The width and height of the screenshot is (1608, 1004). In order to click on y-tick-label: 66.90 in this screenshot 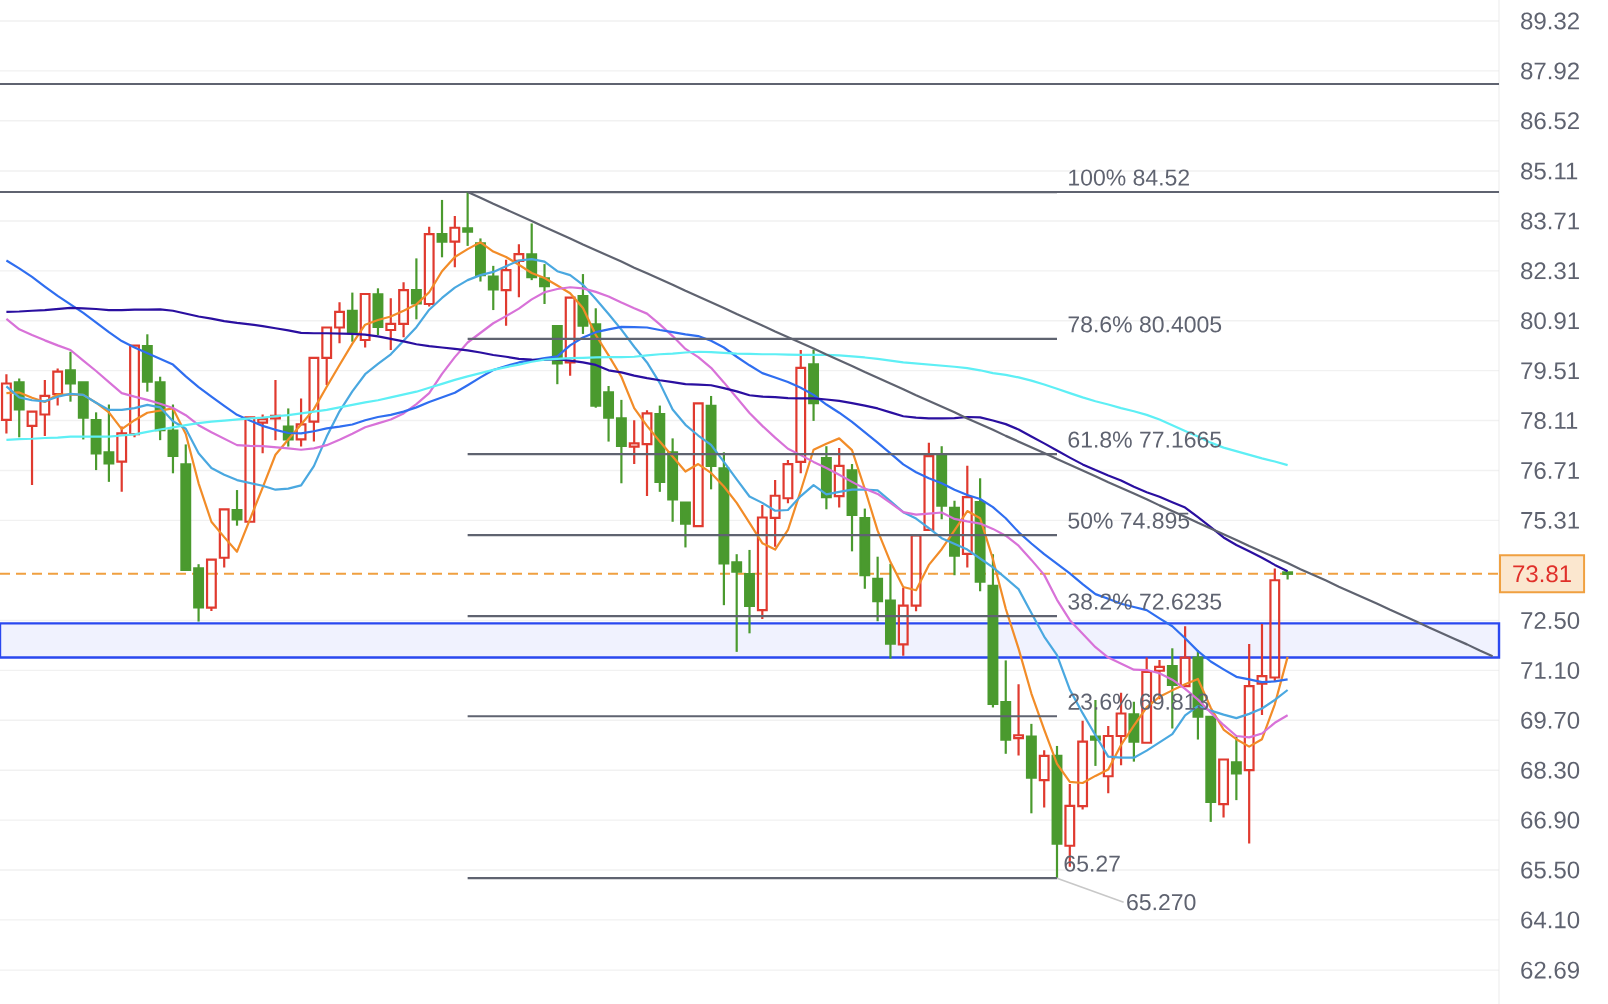, I will do `click(1550, 820)`.